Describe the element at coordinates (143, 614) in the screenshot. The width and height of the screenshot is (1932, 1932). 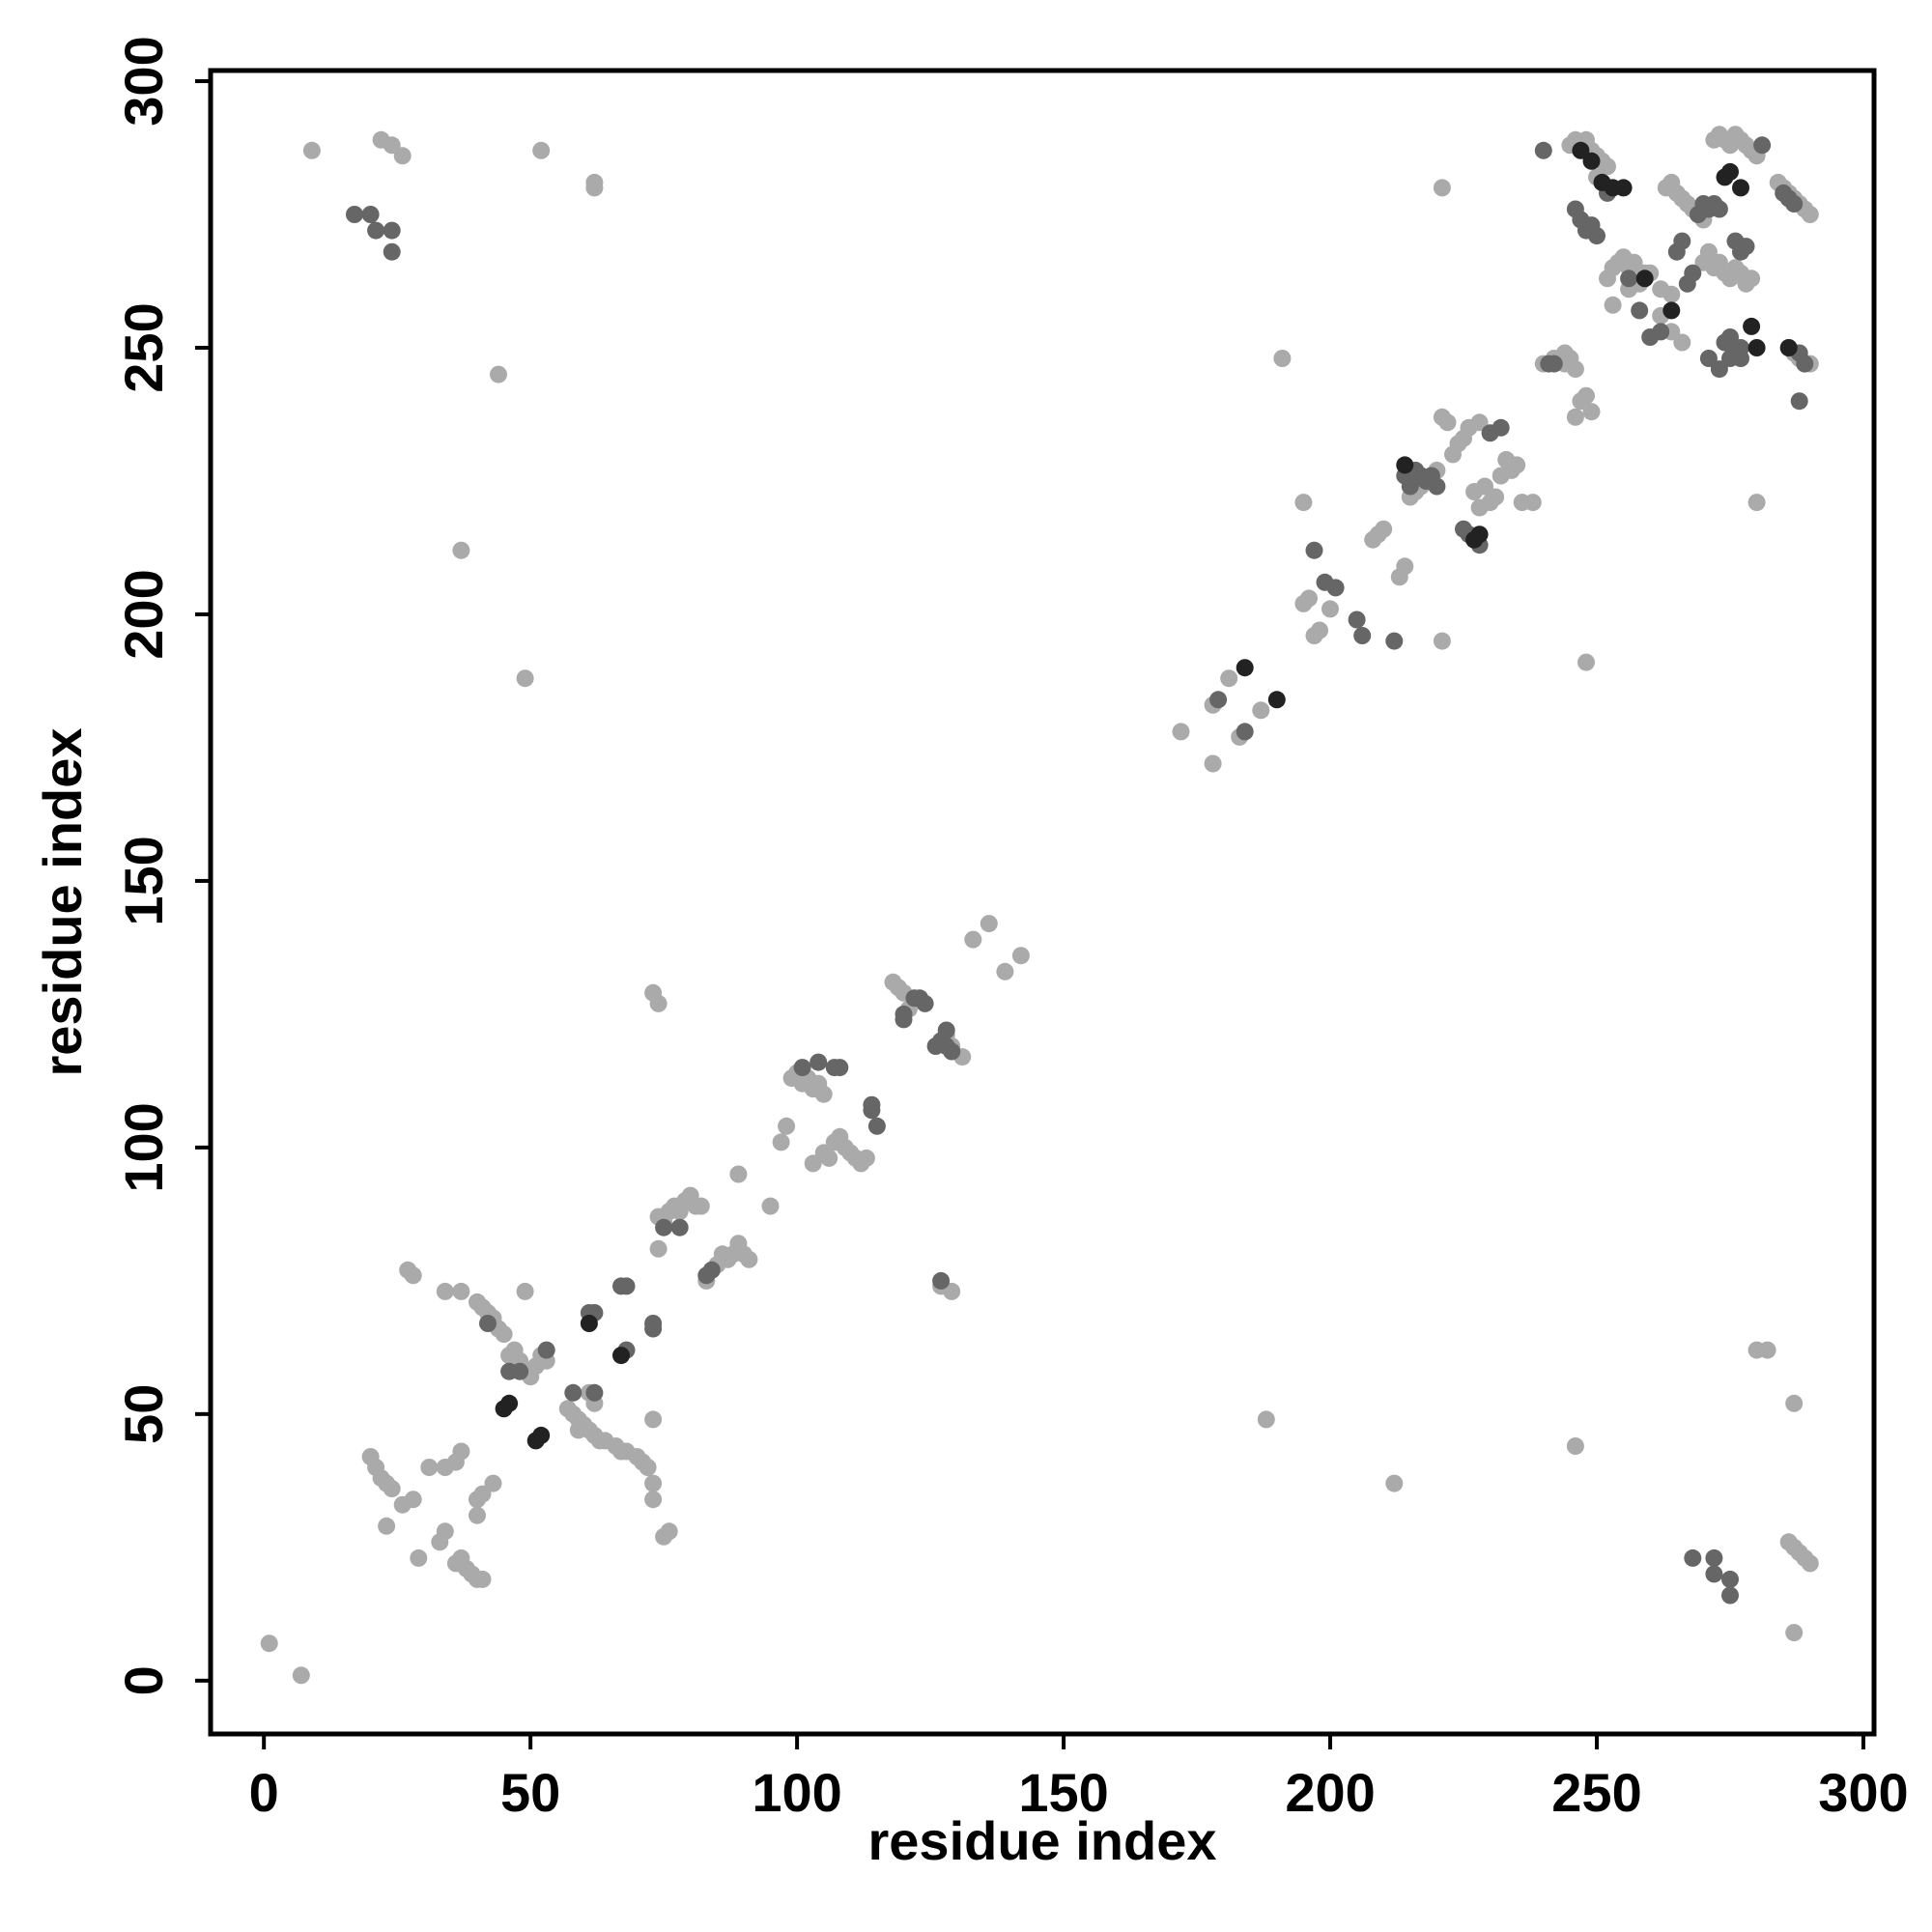
I see `y-tick-label: 200` at that location.